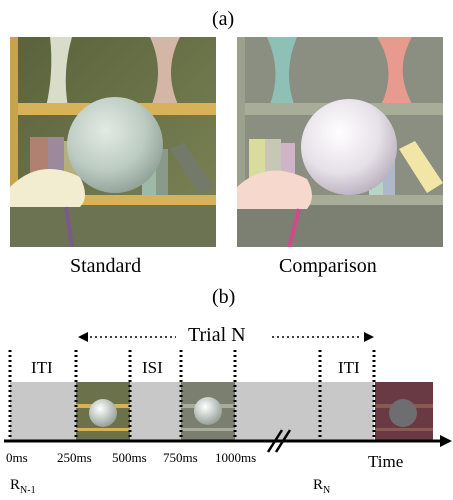 The image size is (453, 500). What do you see at coordinates (217, 335) in the screenshot?
I see `trial-label: Trial N` at bounding box center [217, 335].